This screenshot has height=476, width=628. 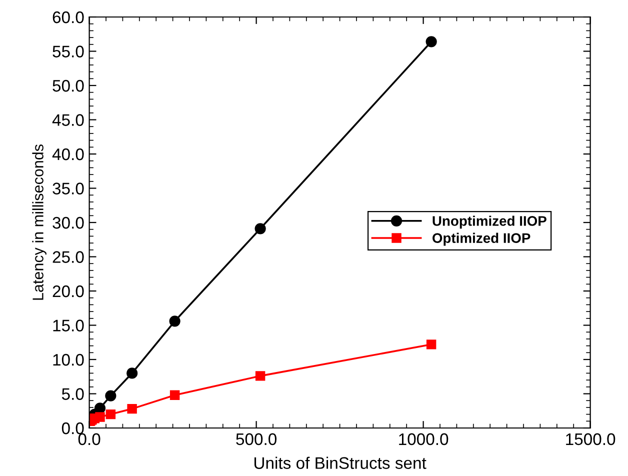 What do you see at coordinates (68, 52) in the screenshot?
I see `y-tick-label: 55.0` at bounding box center [68, 52].